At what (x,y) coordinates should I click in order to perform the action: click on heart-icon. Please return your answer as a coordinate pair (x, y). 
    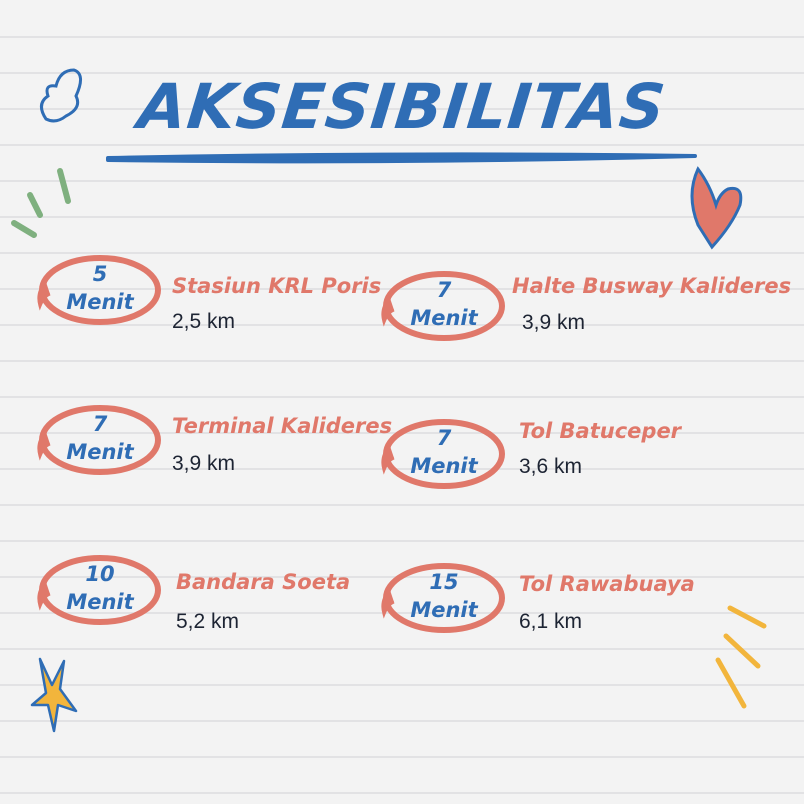
    Looking at the image, I should click on (716, 208).